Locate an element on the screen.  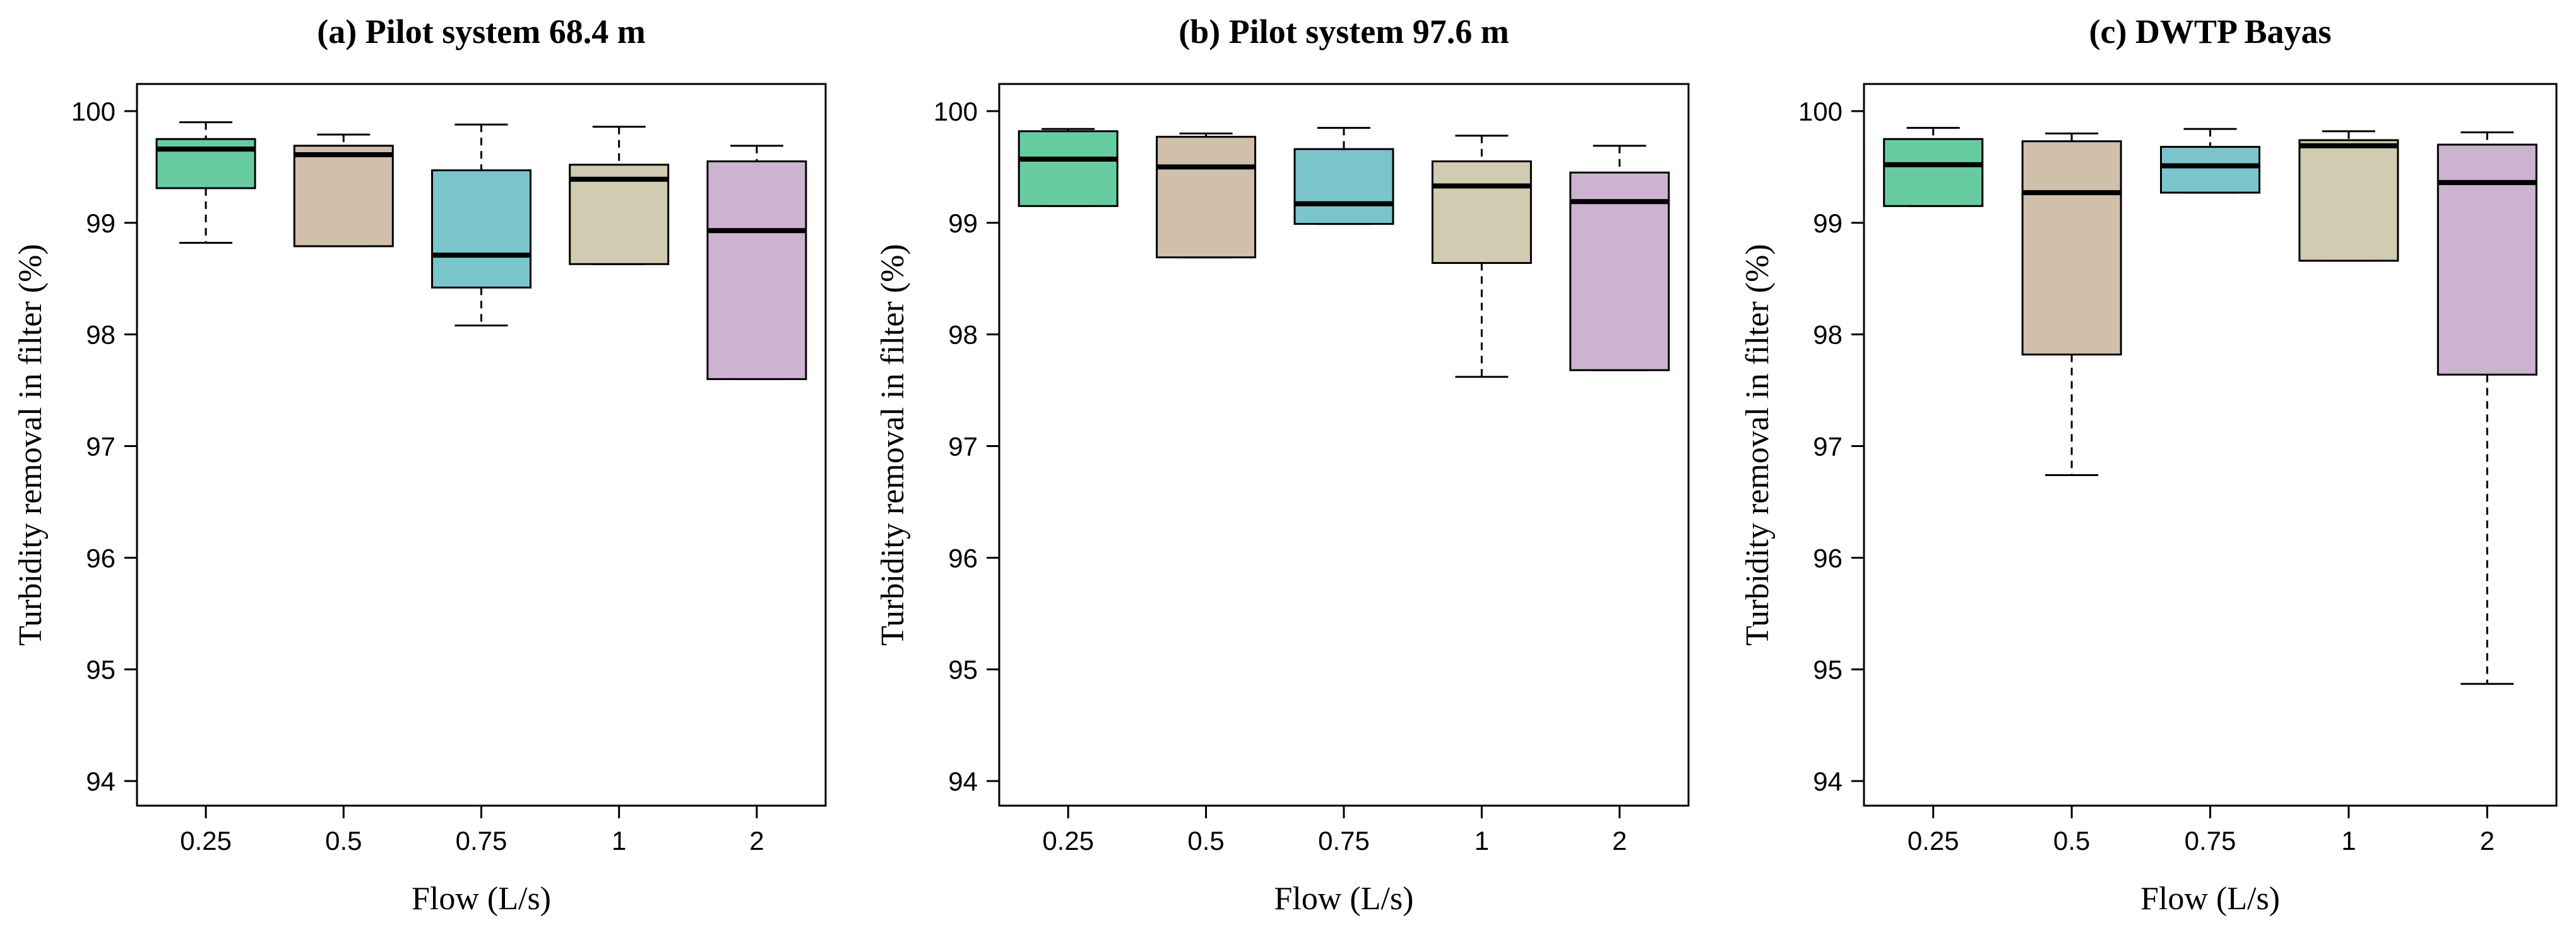
chart-title: (b) Pilot system 97.6 m is located at coordinates (1343, 32).